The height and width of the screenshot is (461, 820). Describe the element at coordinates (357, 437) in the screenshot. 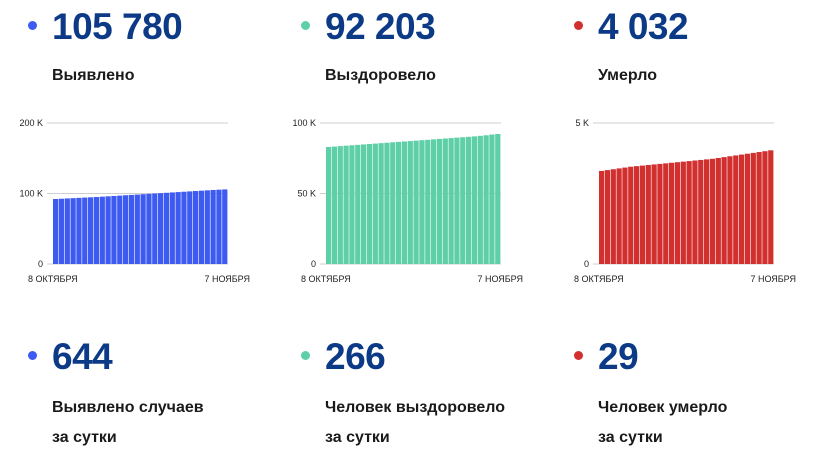

I see `recovered-daily-label-line2: за сутки` at that location.